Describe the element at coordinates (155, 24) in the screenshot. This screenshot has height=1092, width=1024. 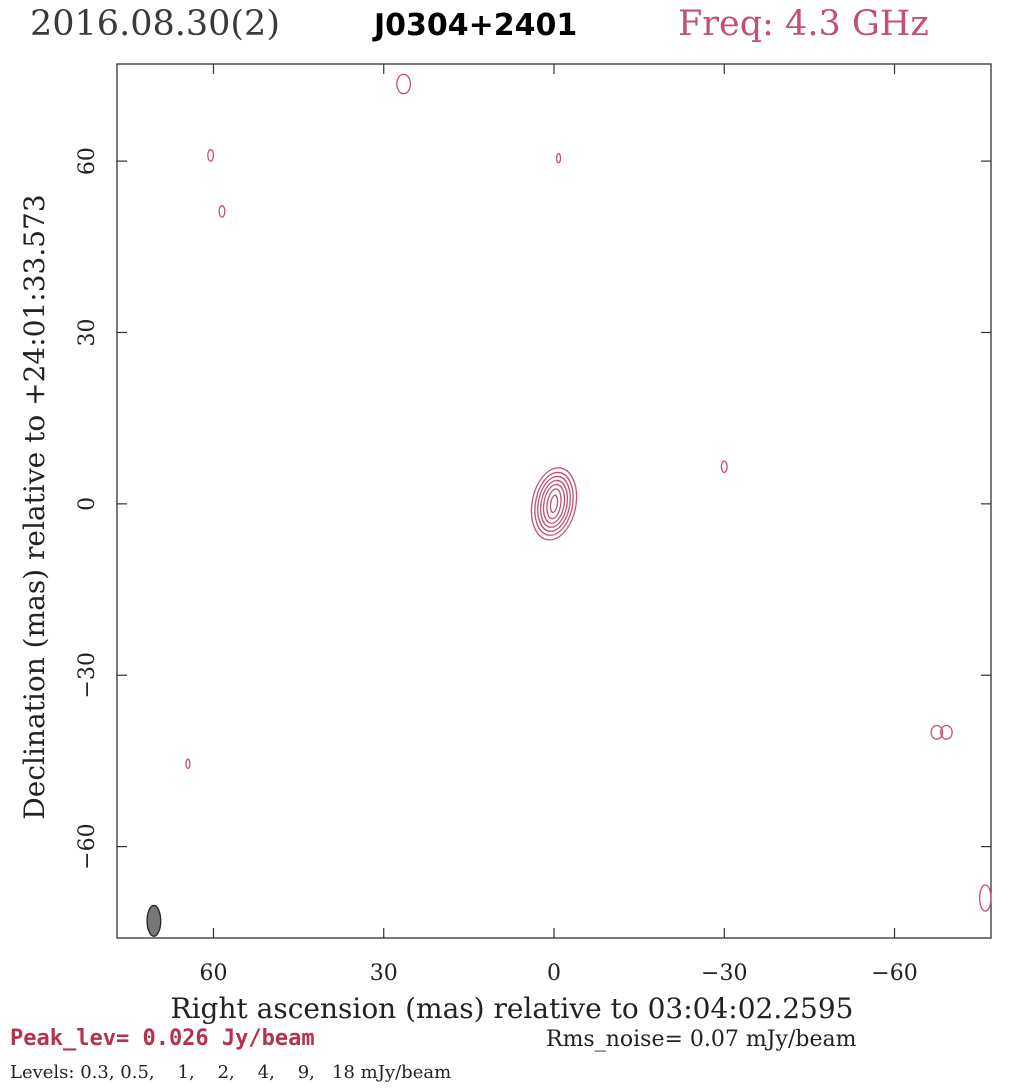
I see `epoch-date: 2016.08.30(2)` at that location.